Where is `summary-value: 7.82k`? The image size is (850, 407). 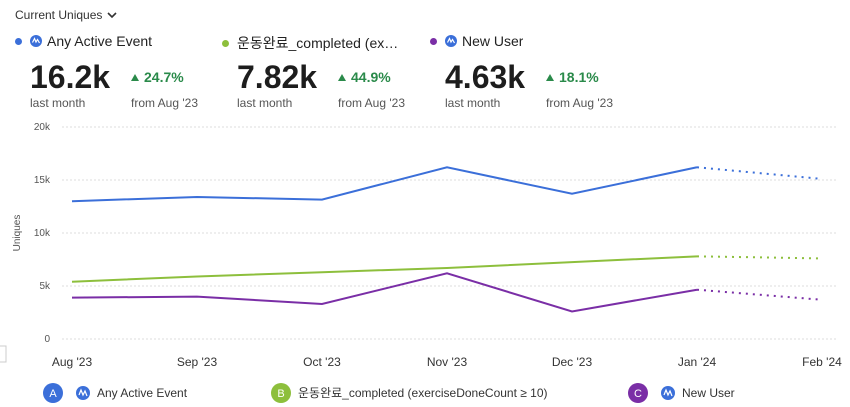
summary-value: 7.82k is located at coordinates (277, 77).